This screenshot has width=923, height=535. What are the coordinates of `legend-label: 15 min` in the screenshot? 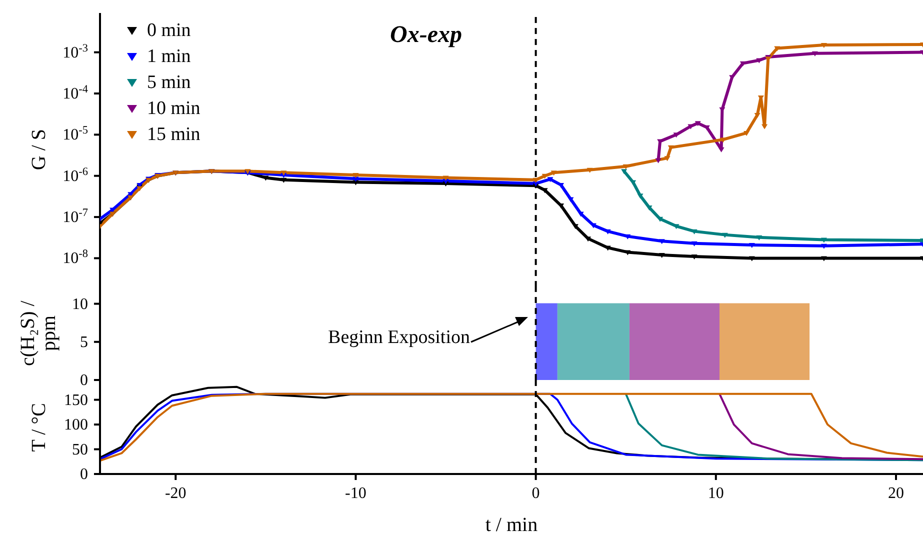 It's located at (173, 135).